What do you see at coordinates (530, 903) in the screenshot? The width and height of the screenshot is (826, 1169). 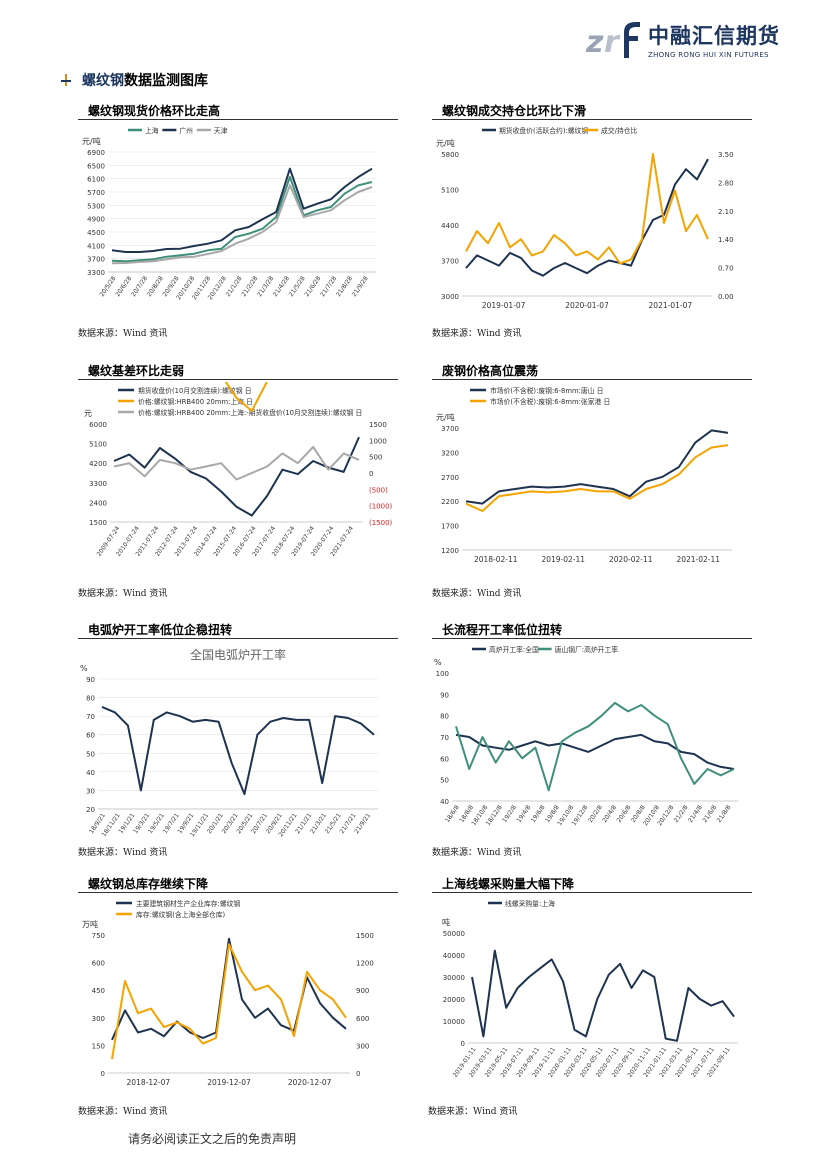 I see `legend-label: 线螺采购量:上海` at bounding box center [530, 903].